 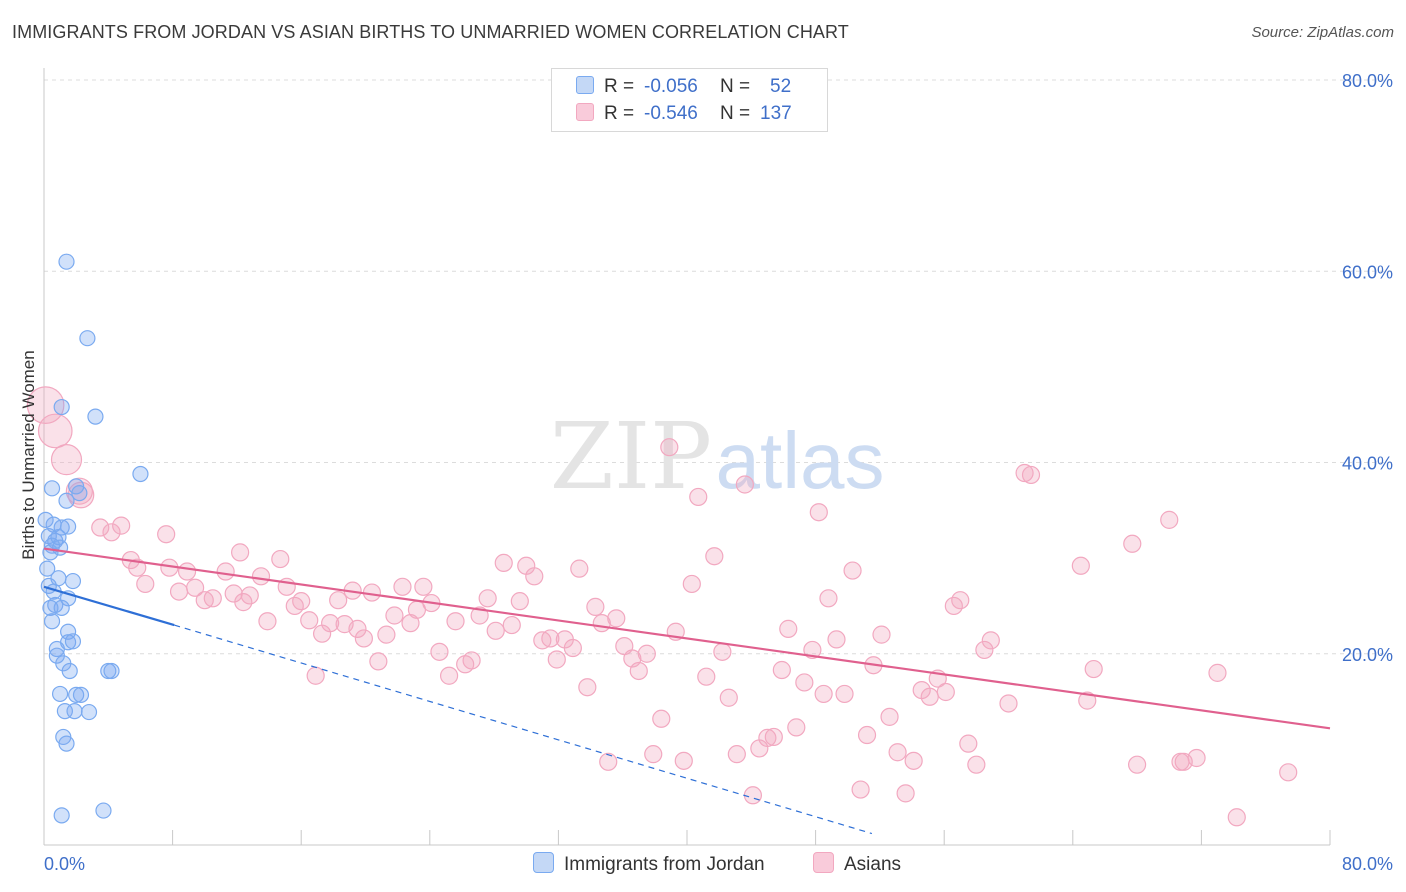 What do you see at coordinates (1367, 864) in the screenshot?
I see `x-tick-label-max: 80.0%` at bounding box center [1367, 864].